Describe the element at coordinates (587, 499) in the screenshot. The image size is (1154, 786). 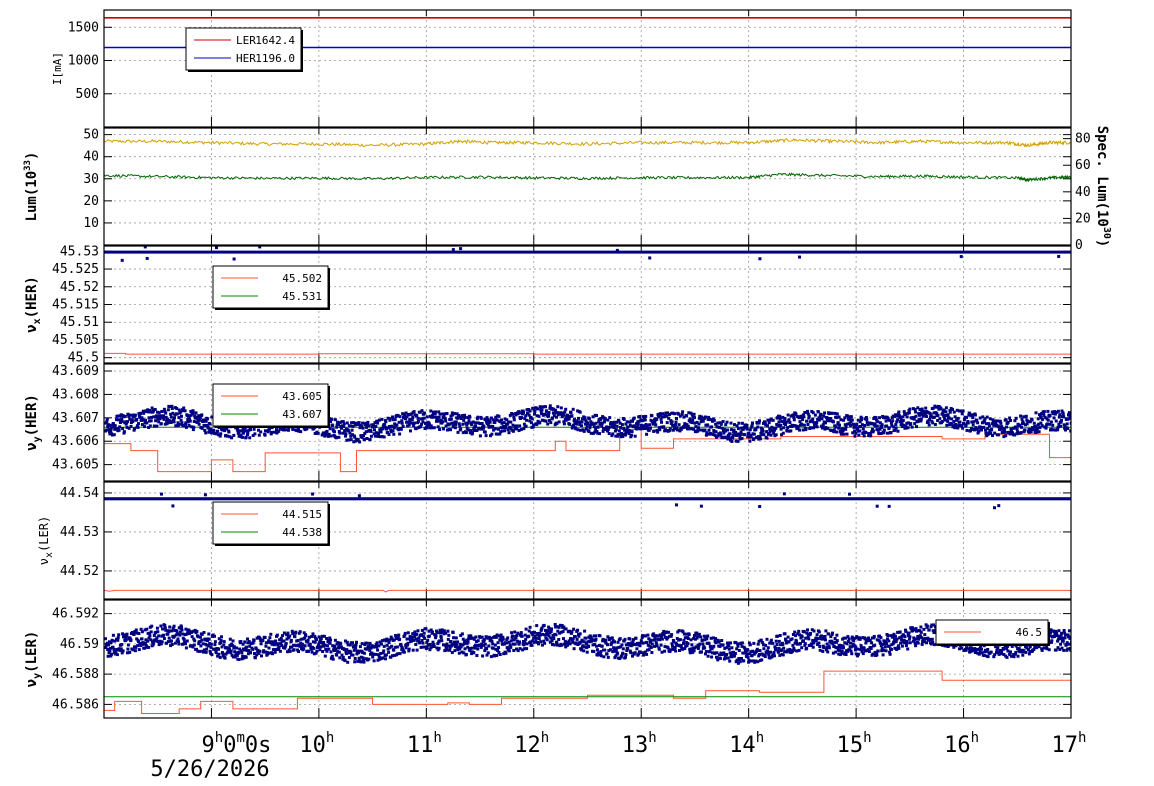
I see `series-band-measured` at that location.